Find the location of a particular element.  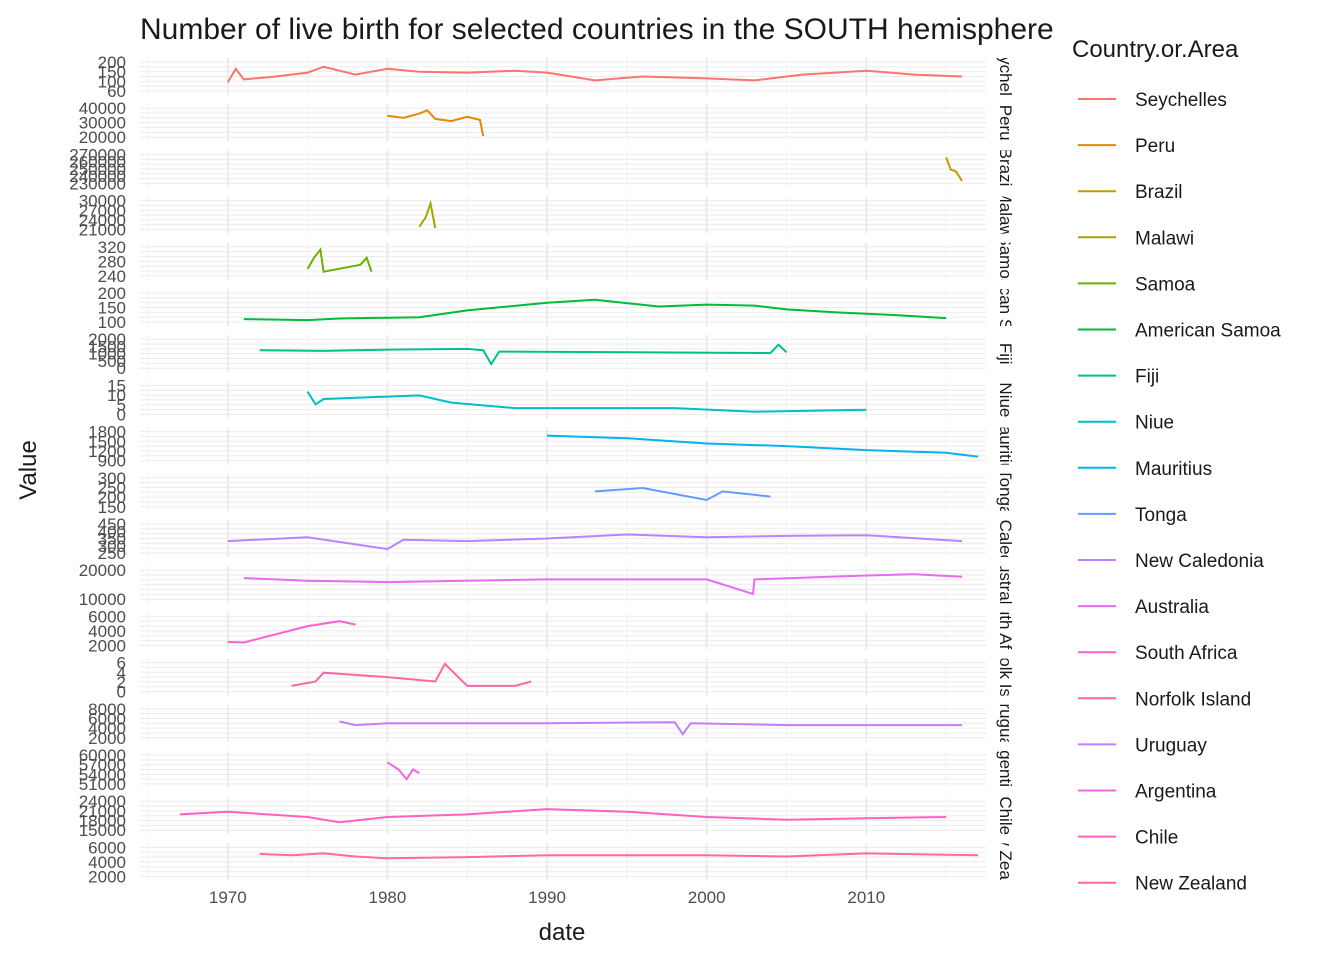

legend-label: Tonga is located at coordinates (1161, 515).